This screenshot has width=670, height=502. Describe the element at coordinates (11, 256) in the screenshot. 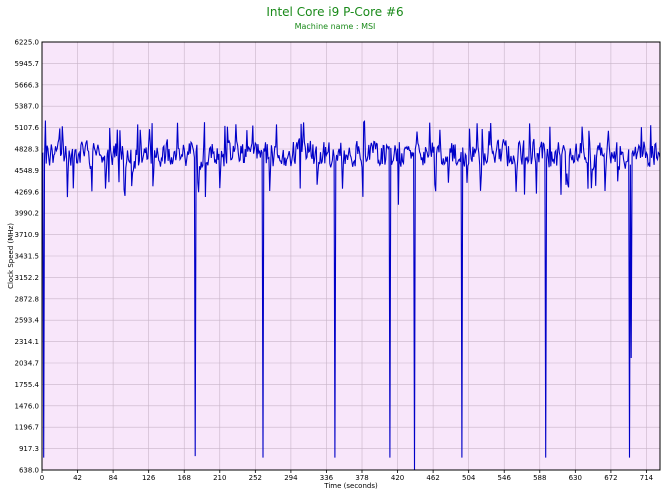

I see `y-axis-label: Clock Speed (MHz)` at that location.